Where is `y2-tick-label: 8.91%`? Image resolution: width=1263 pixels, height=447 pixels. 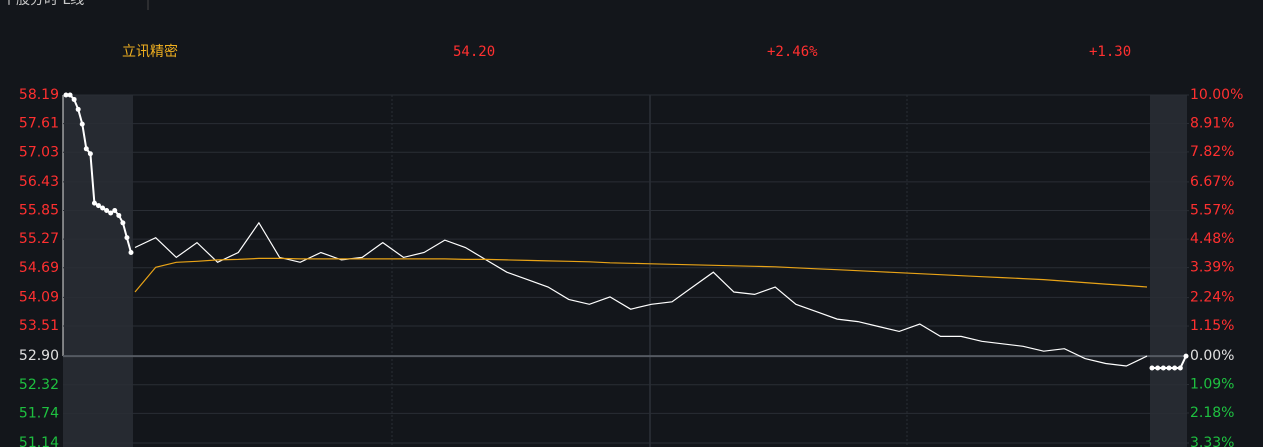 y2-tick-label: 8.91% is located at coordinates (1212, 123).